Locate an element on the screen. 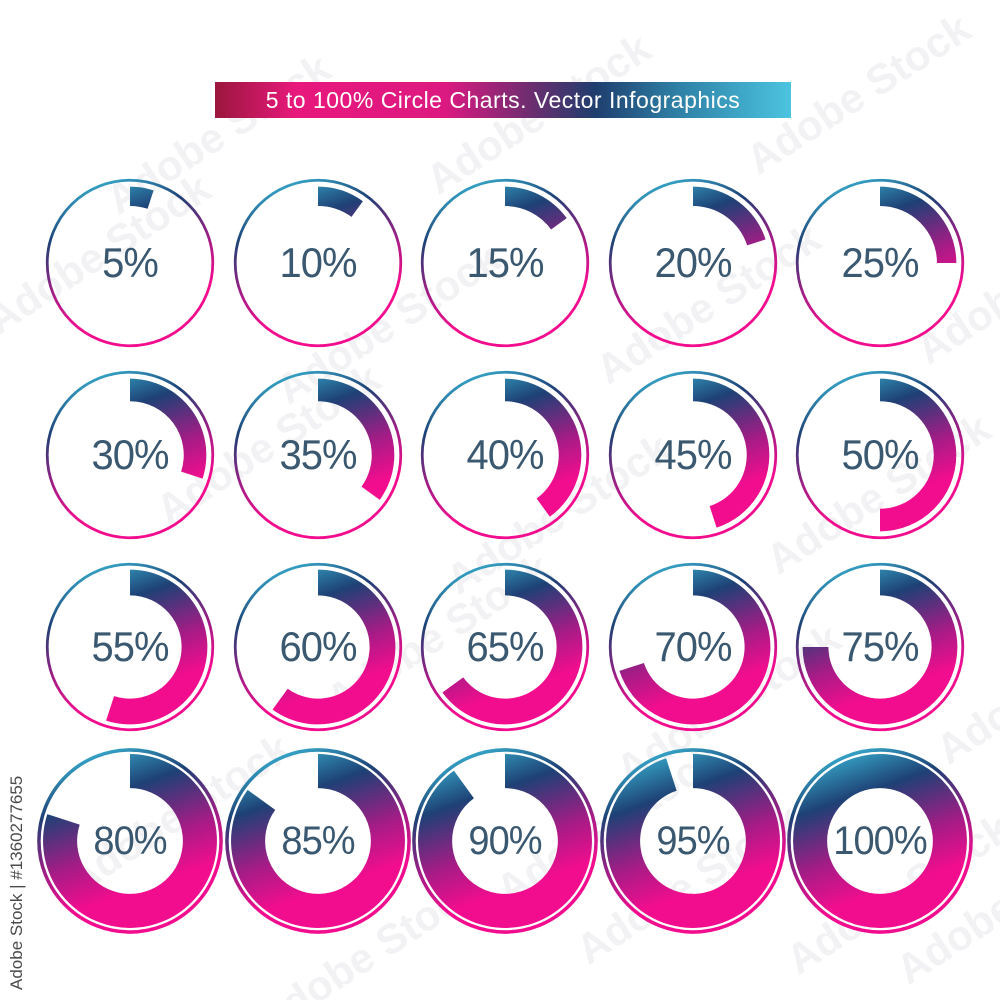 The image size is (1000, 1000). donut-chart-65: 65% is located at coordinates (505, 647).